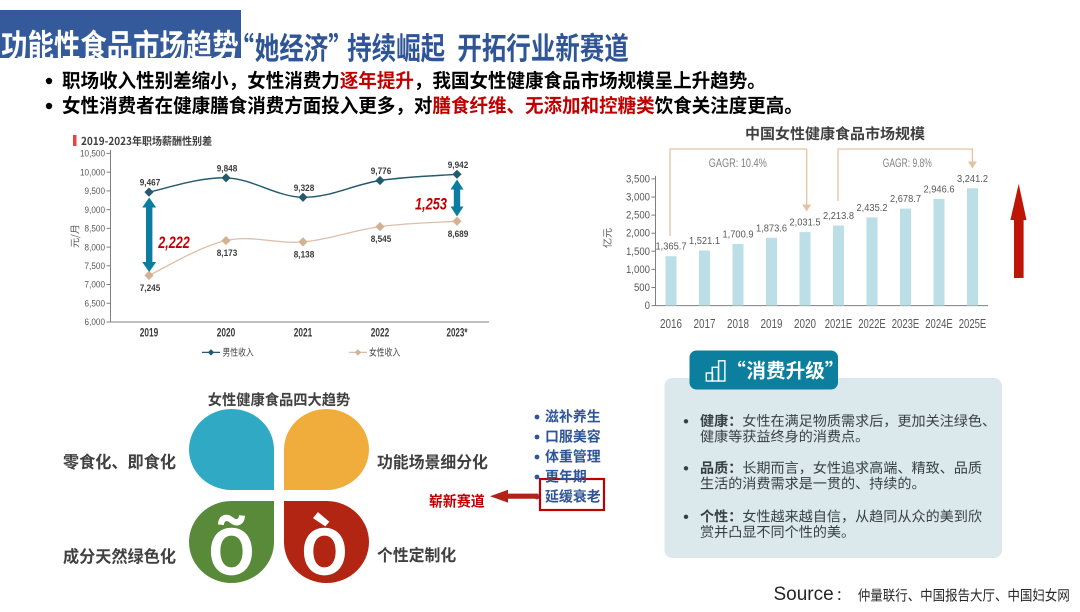 The image size is (1080, 612). Describe the element at coordinates (303, 334) in the screenshot. I see `svg-text: 2021` at that location.